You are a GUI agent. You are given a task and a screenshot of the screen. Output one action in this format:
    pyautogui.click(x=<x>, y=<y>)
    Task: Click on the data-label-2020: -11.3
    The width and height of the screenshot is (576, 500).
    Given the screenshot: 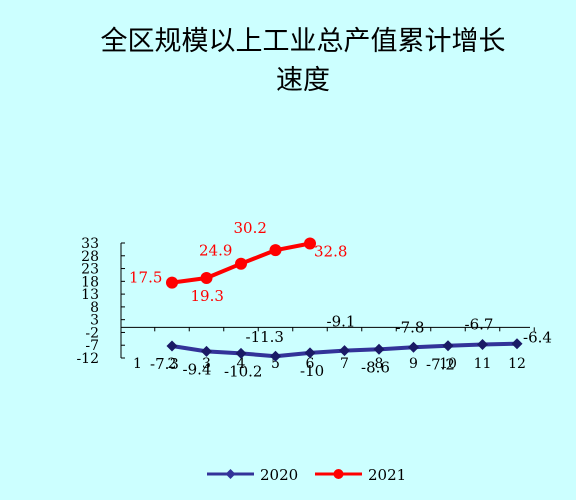 What is the action you would take?
    pyautogui.click(x=265, y=337)
    